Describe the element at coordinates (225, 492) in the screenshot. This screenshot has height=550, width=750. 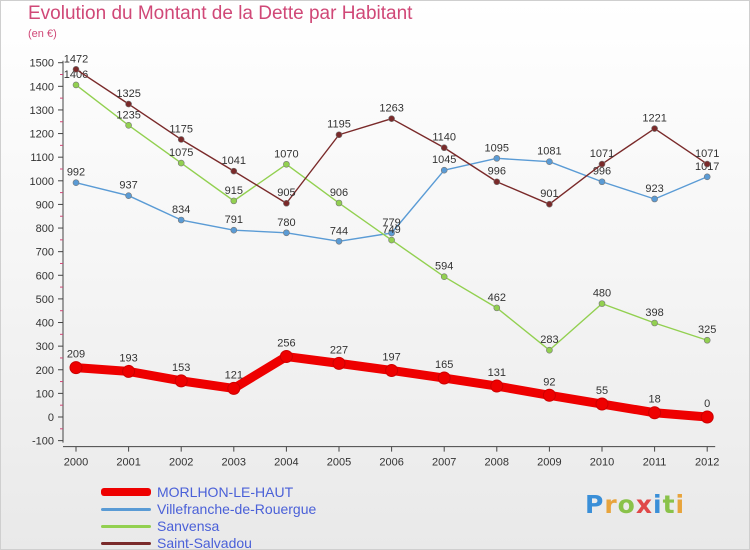
I see `legend-label: MORLHON-LE-HAUT` at that location.